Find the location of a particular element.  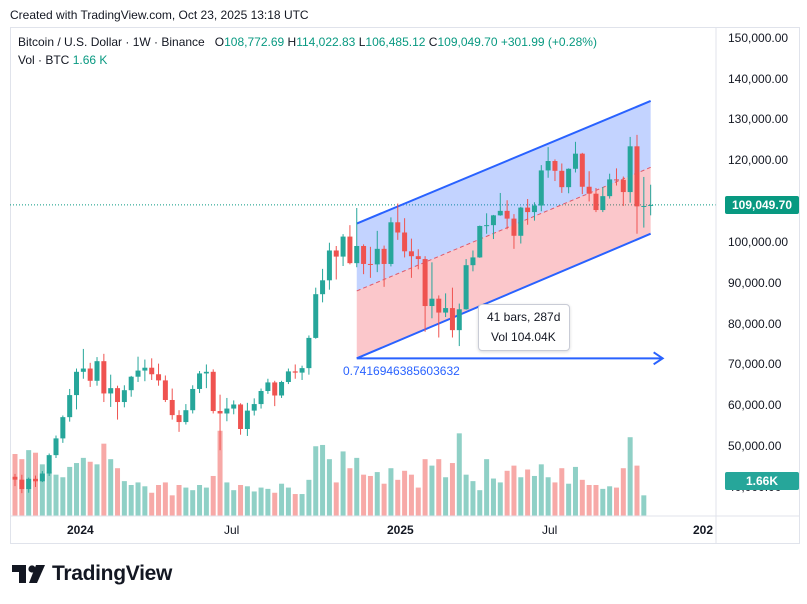

tradingview-logo-icon is located at coordinates (28, 574).